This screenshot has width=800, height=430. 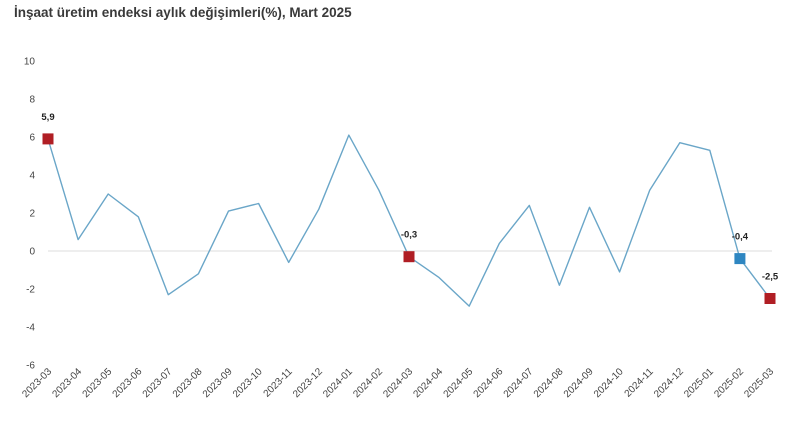 What do you see at coordinates (640, 383) in the screenshot?
I see `x-tick-label: 2024-11` at bounding box center [640, 383].